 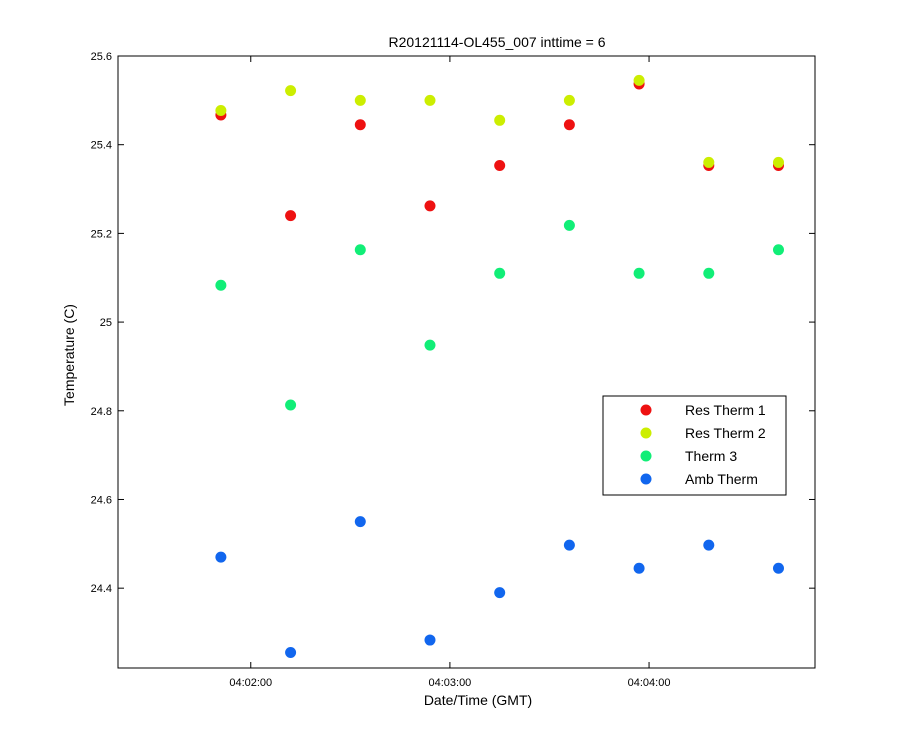 I want to click on legend-label: Amb Therm, so click(x=721, y=479).